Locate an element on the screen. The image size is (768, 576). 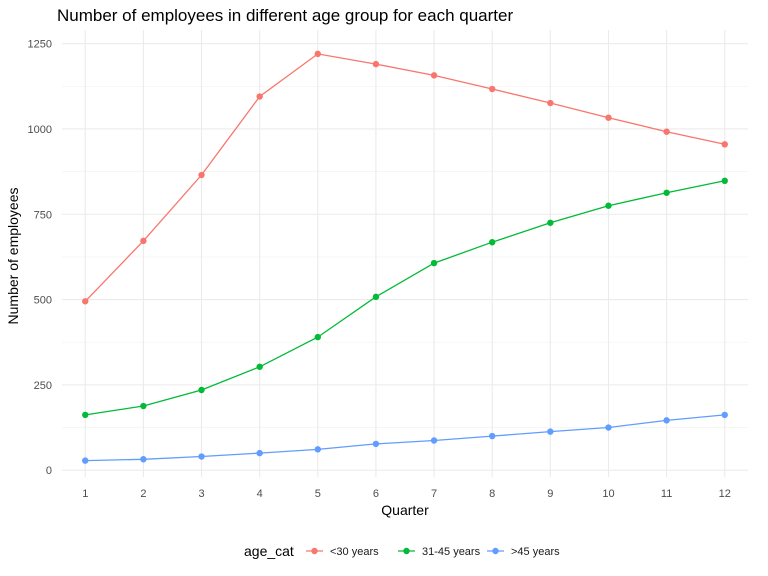
legend-item: 31-45 years is located at coordinates (439, 552).